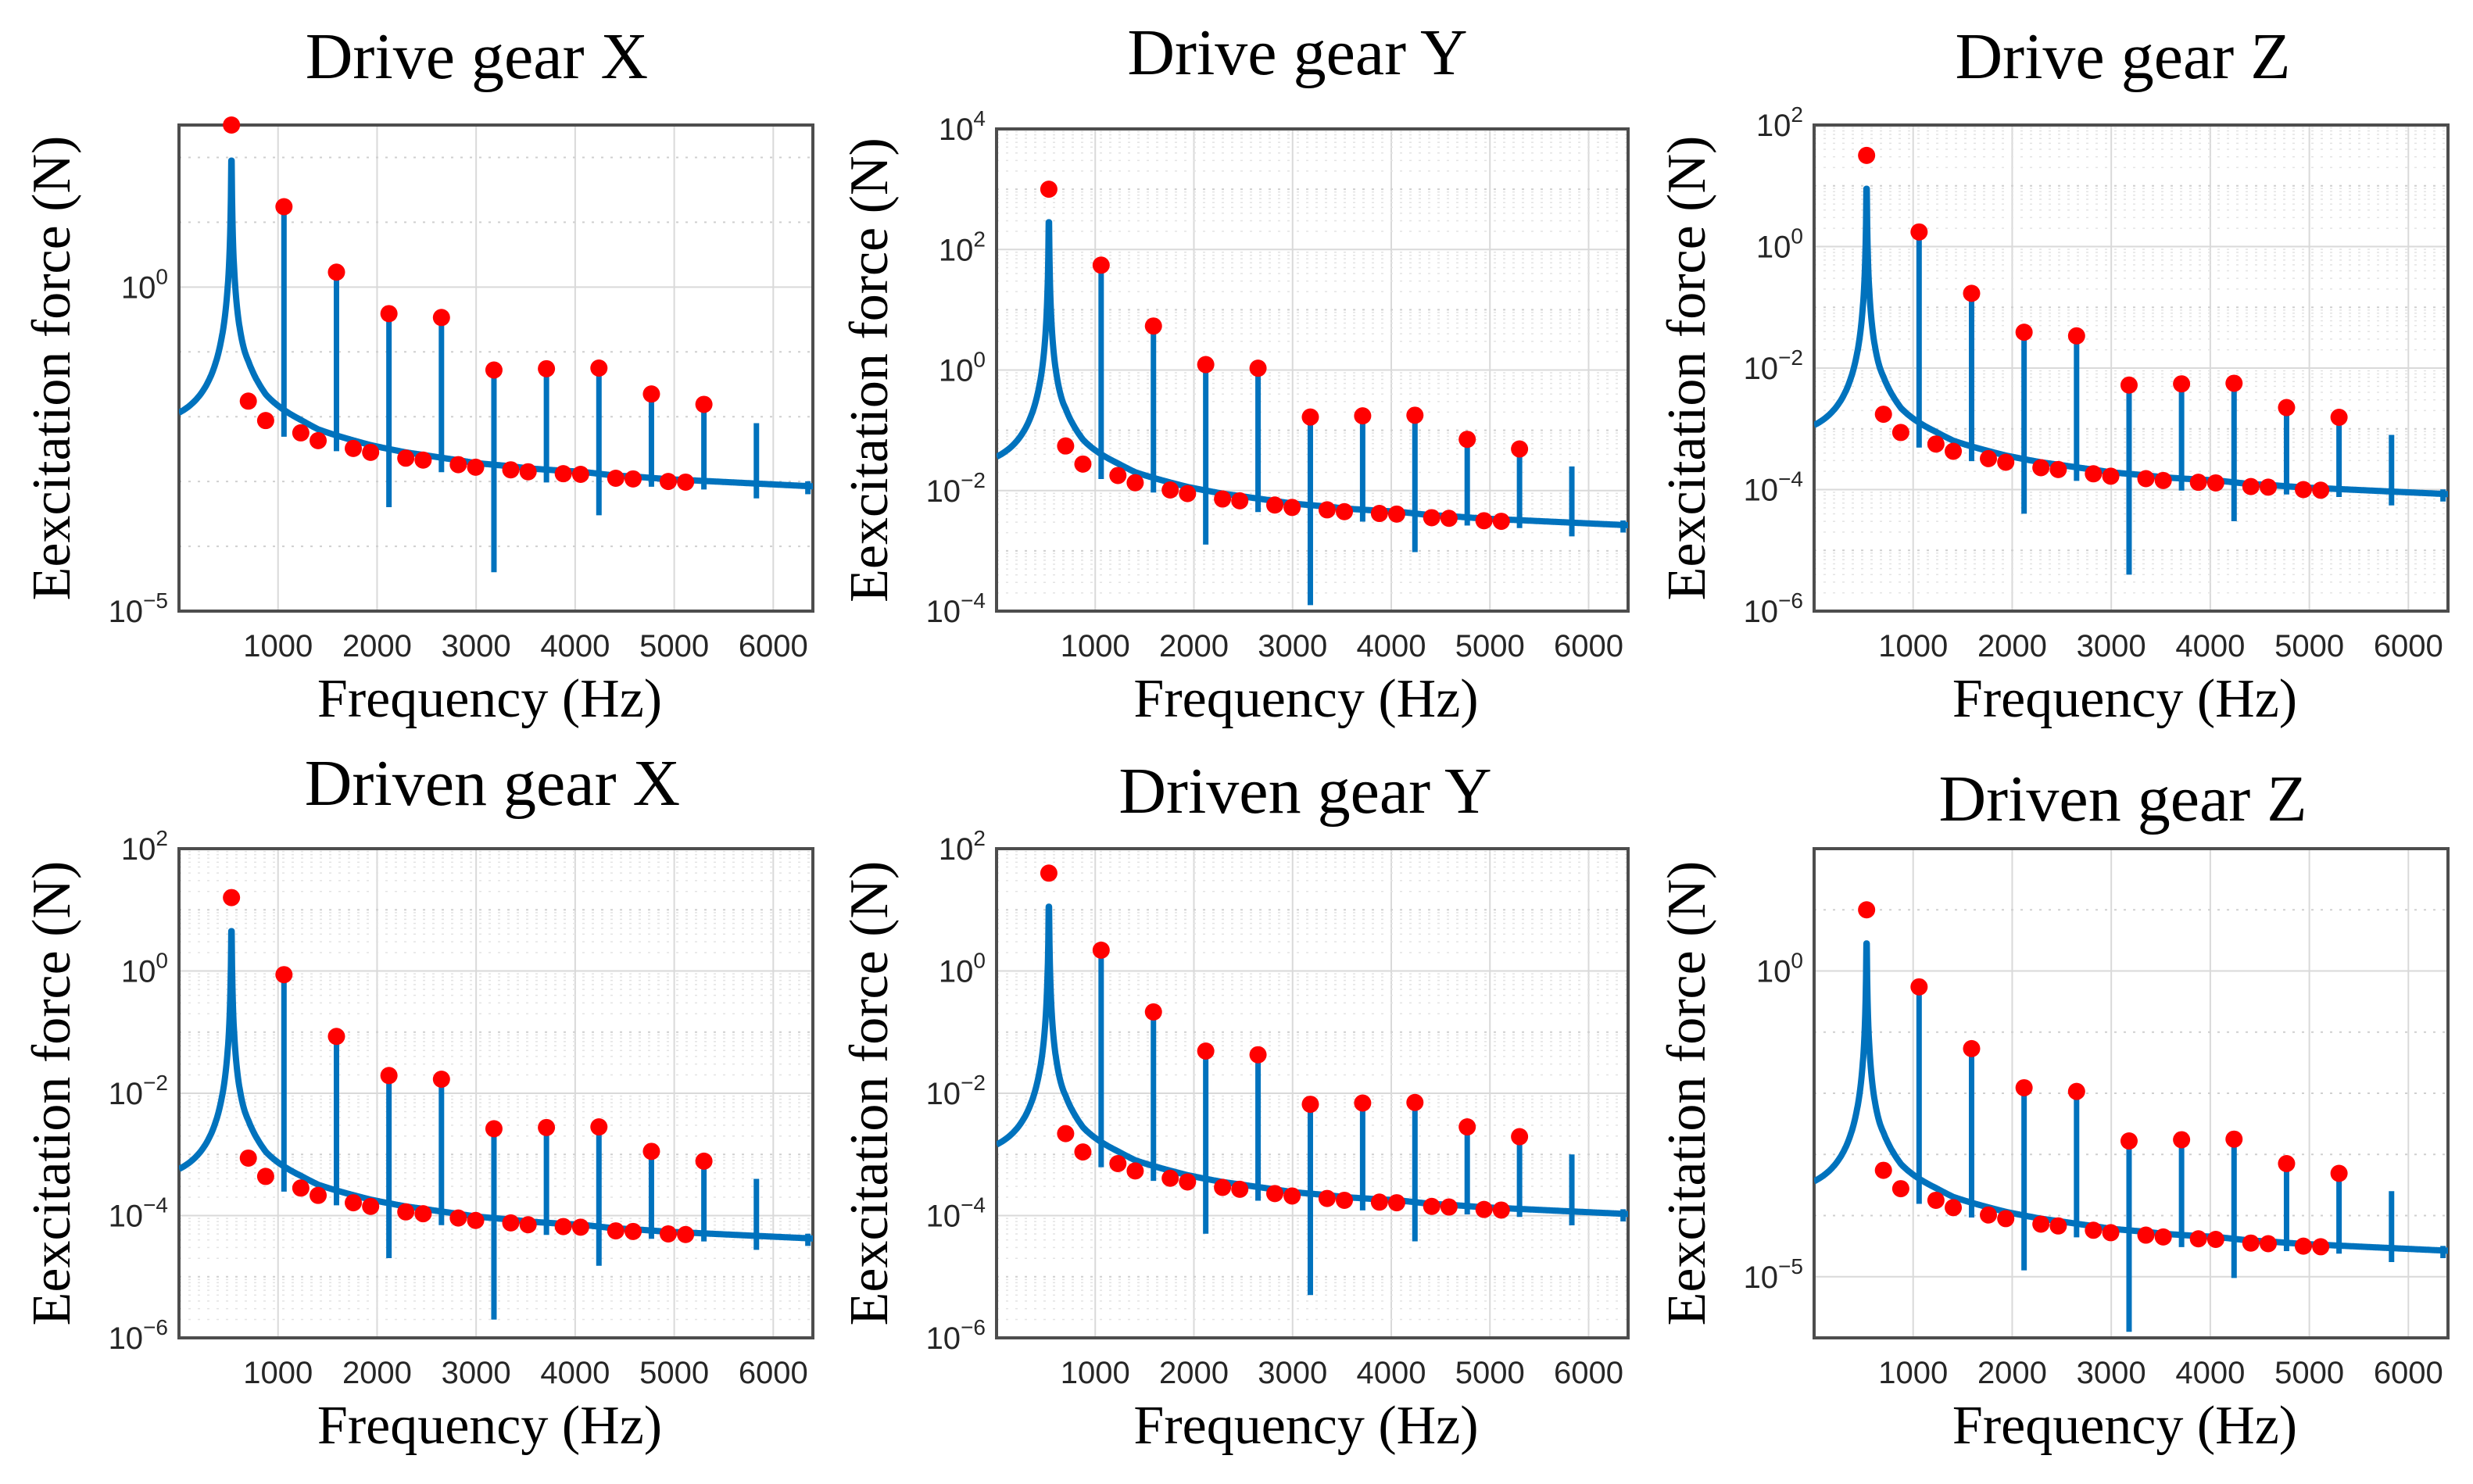 This screenshot has height=1484, width=2473. Describe the element at coordinates (2131, 368) in the screenshot. I see `axes-box` at that location.